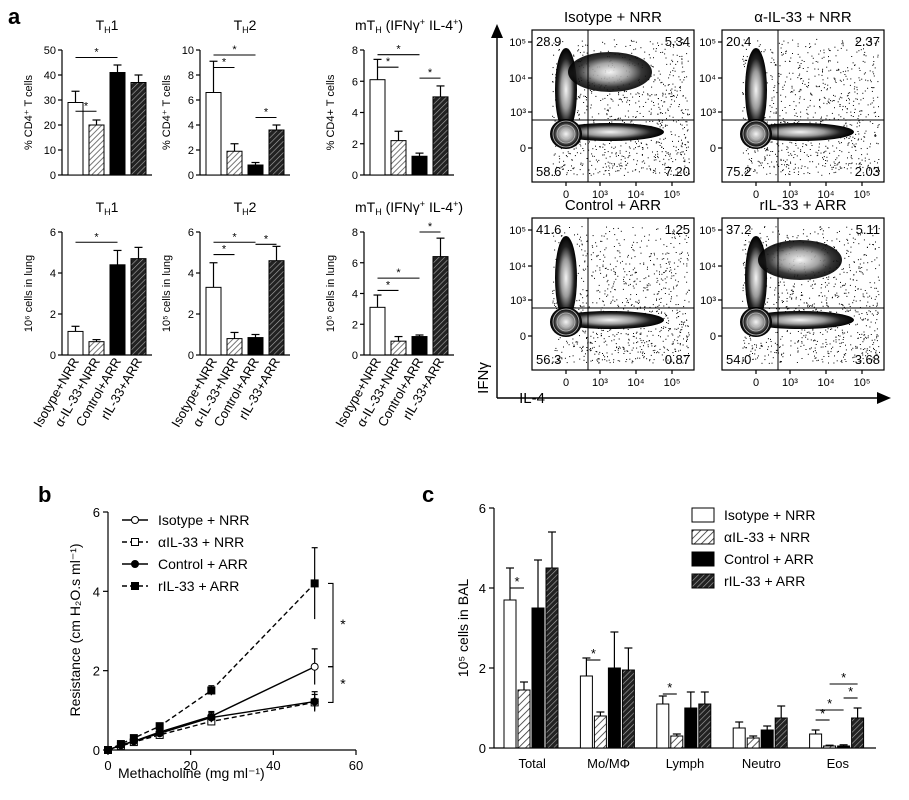 This screenshot has width=909, height=800. Describe the element at coordinates (44, 494) in the screenshot. I see `panel-label-b: b` at that location.